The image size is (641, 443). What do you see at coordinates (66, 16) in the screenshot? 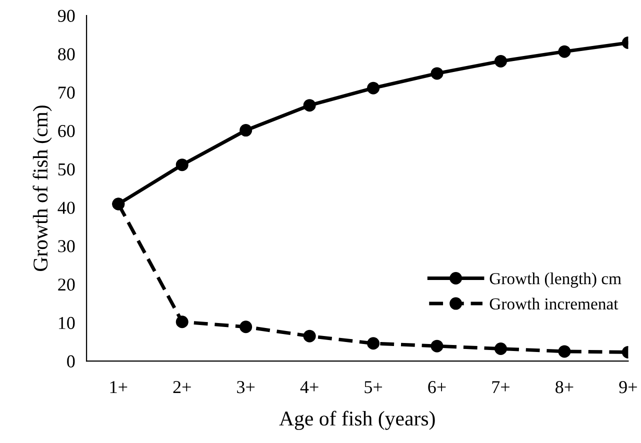
I see `y-tick-label: 90` at bounding box center [66, 16].